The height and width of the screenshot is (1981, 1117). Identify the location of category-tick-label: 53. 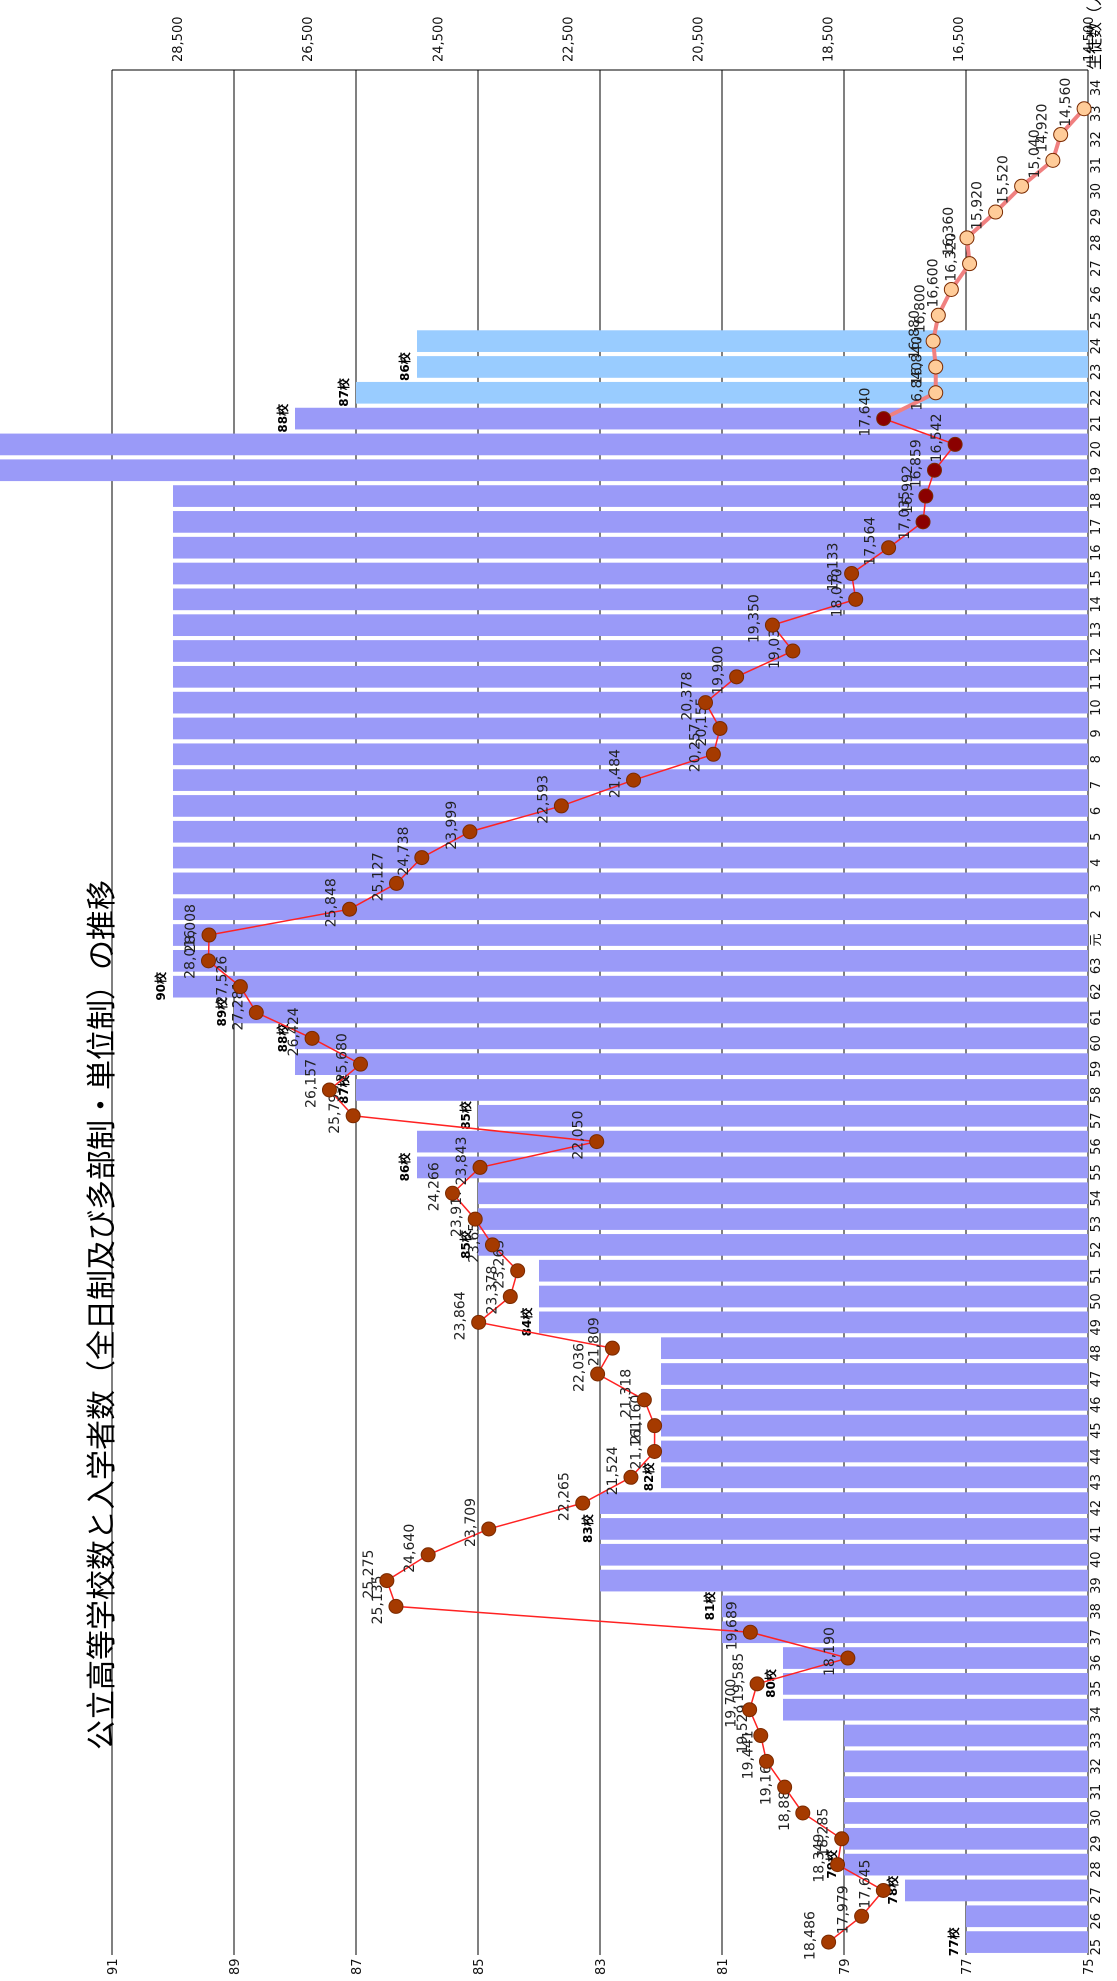
(1096, 1224).